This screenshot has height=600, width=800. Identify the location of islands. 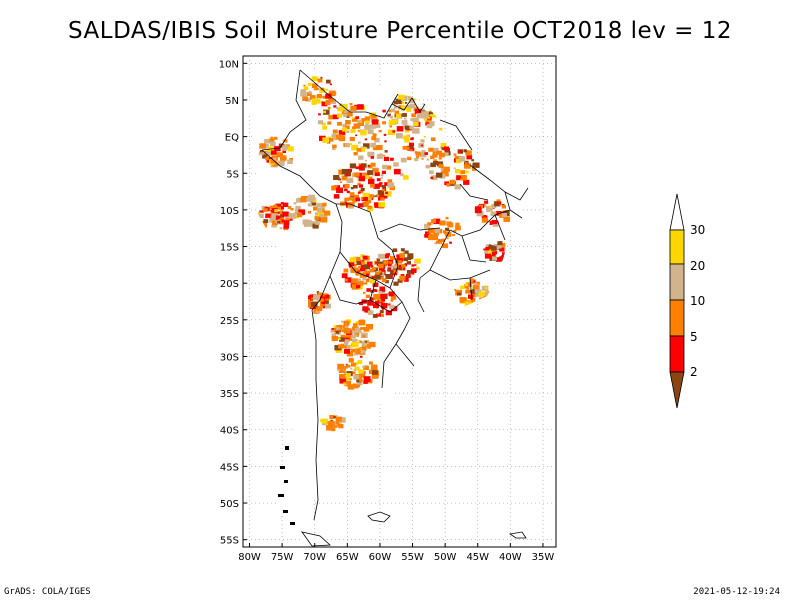
(414, 529).